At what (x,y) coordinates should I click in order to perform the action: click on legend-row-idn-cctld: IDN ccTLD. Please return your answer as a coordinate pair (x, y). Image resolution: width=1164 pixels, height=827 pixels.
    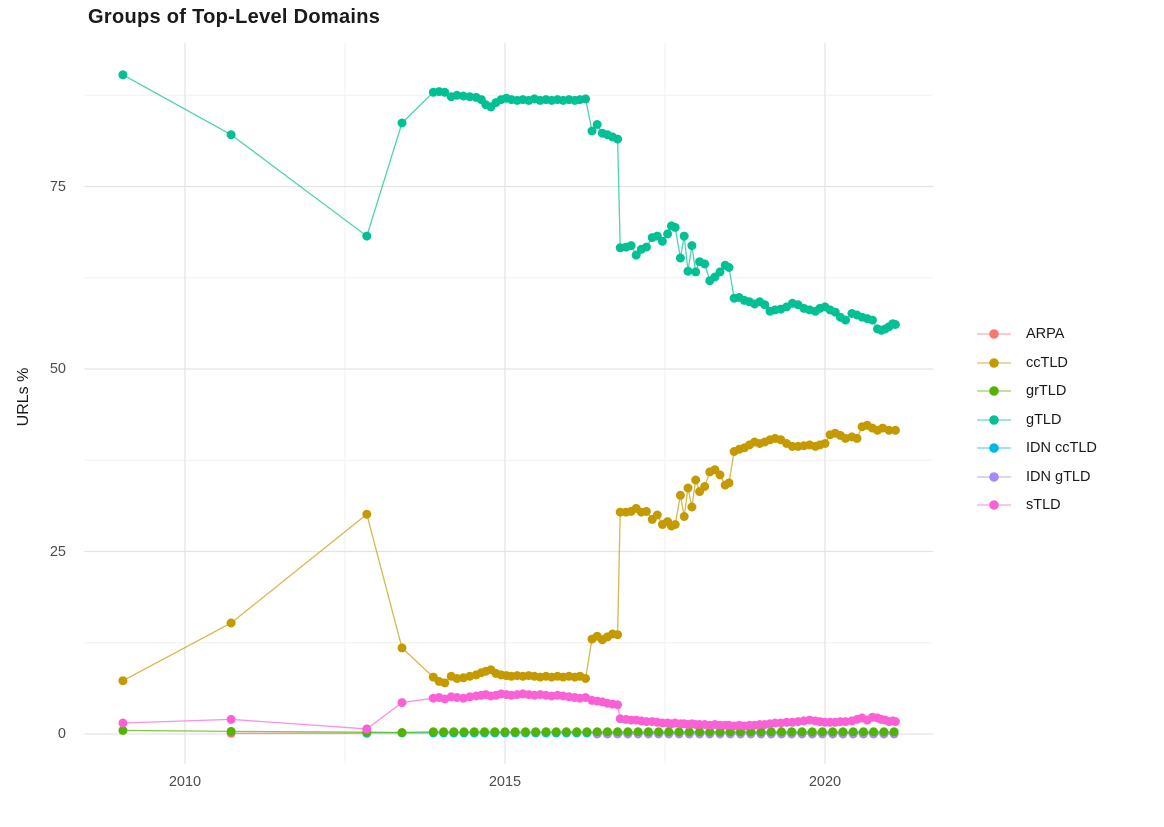
    Looking at the image, I should click on (1036, 448).